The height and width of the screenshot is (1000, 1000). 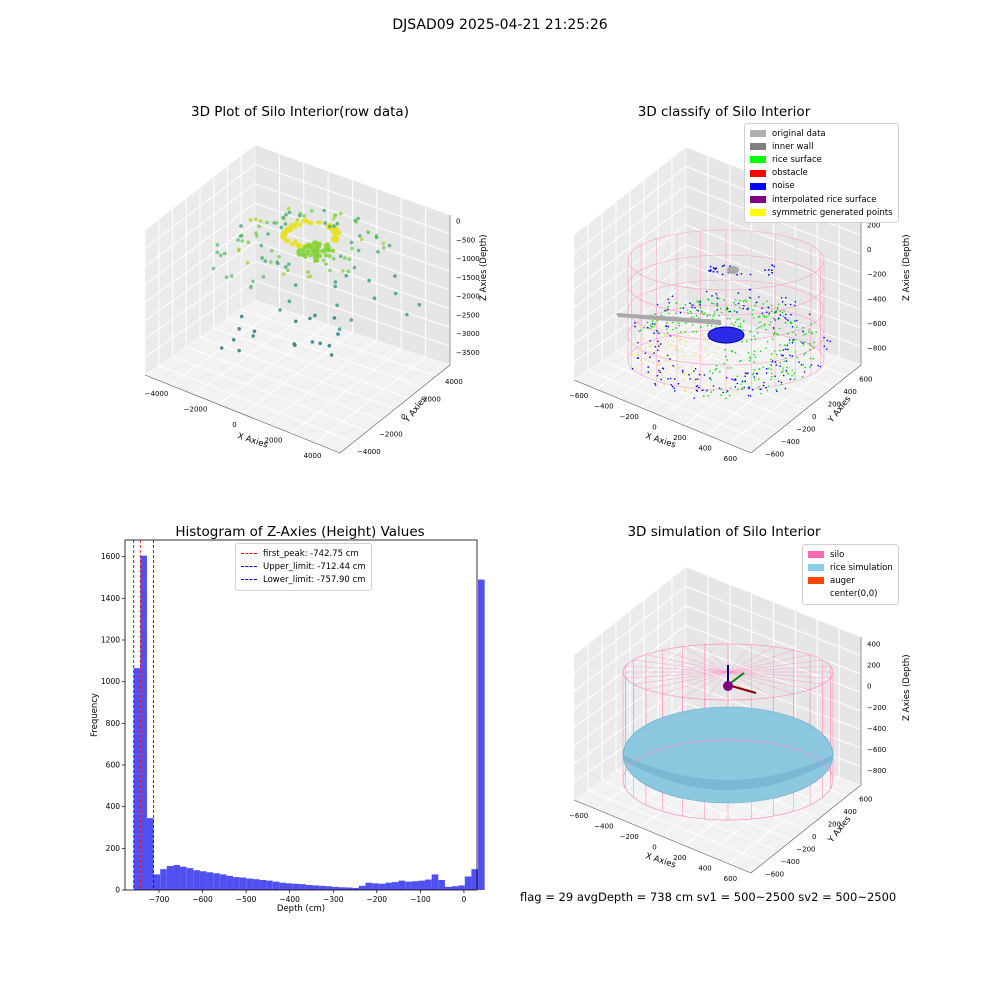 I want to click on classify-legend-item: inner wall, so click(x=821, y=146).